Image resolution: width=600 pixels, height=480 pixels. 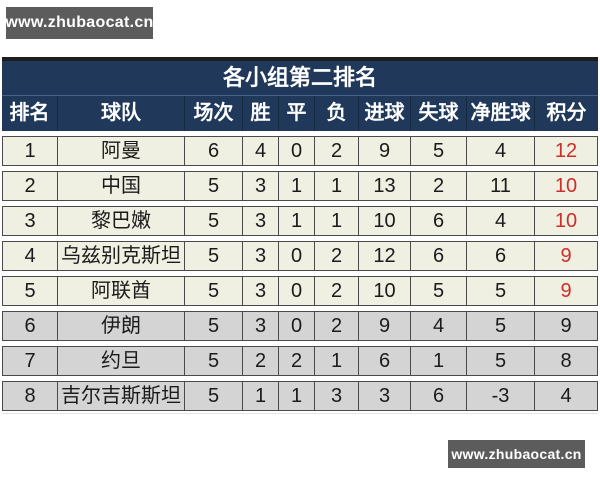 I want to click on column-header-ga: 失球, so click(x=439, y=113).